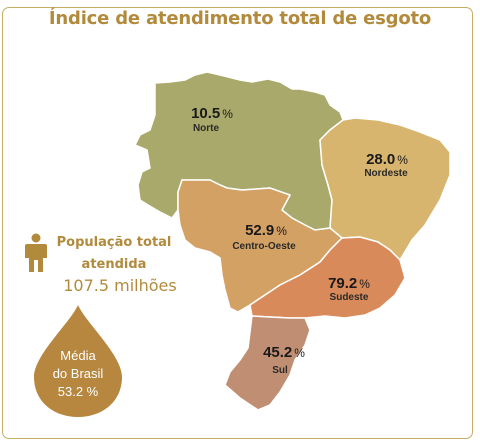  I want to click on population-label-line2: atendida, so click(114, 264).